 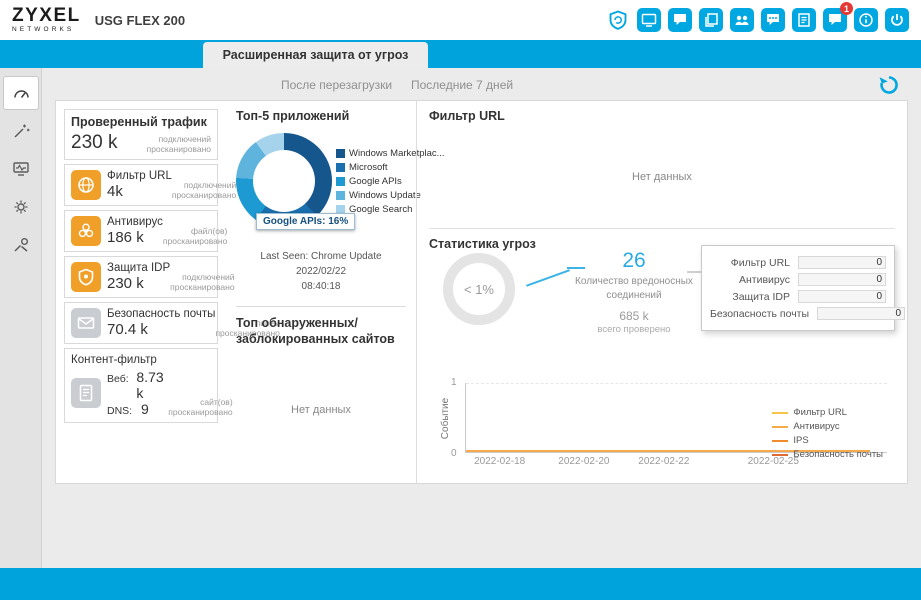 What do you see at coordinates (306, 221) in the screenshot?
I see `donut-tooltip: Google APIs: 16%` at bounding box center [306, 221].